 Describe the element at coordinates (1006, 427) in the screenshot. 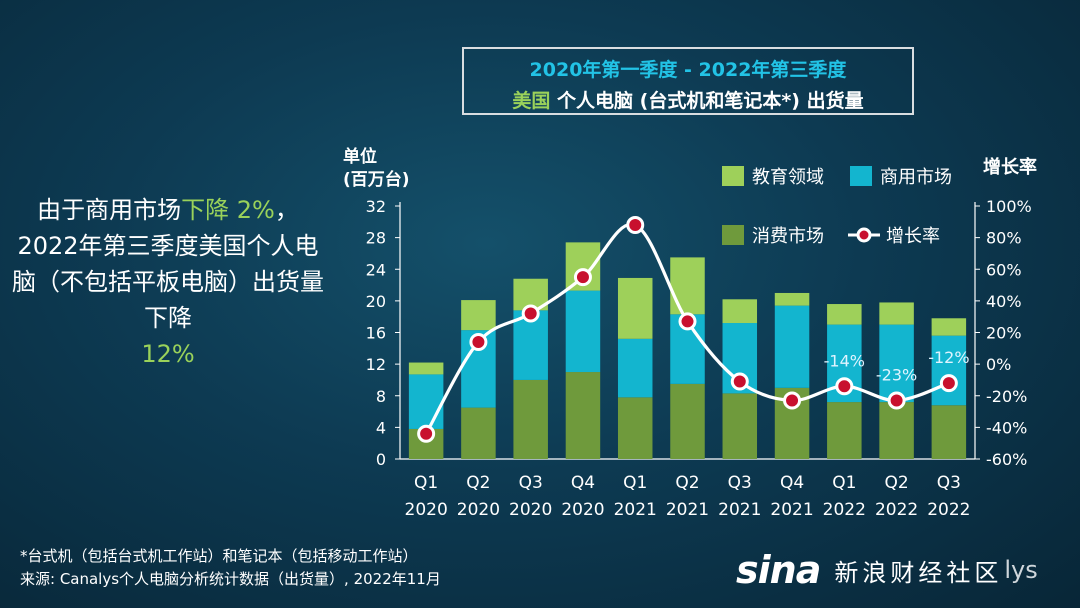

I see `right-tick-label: -40%` at that location.